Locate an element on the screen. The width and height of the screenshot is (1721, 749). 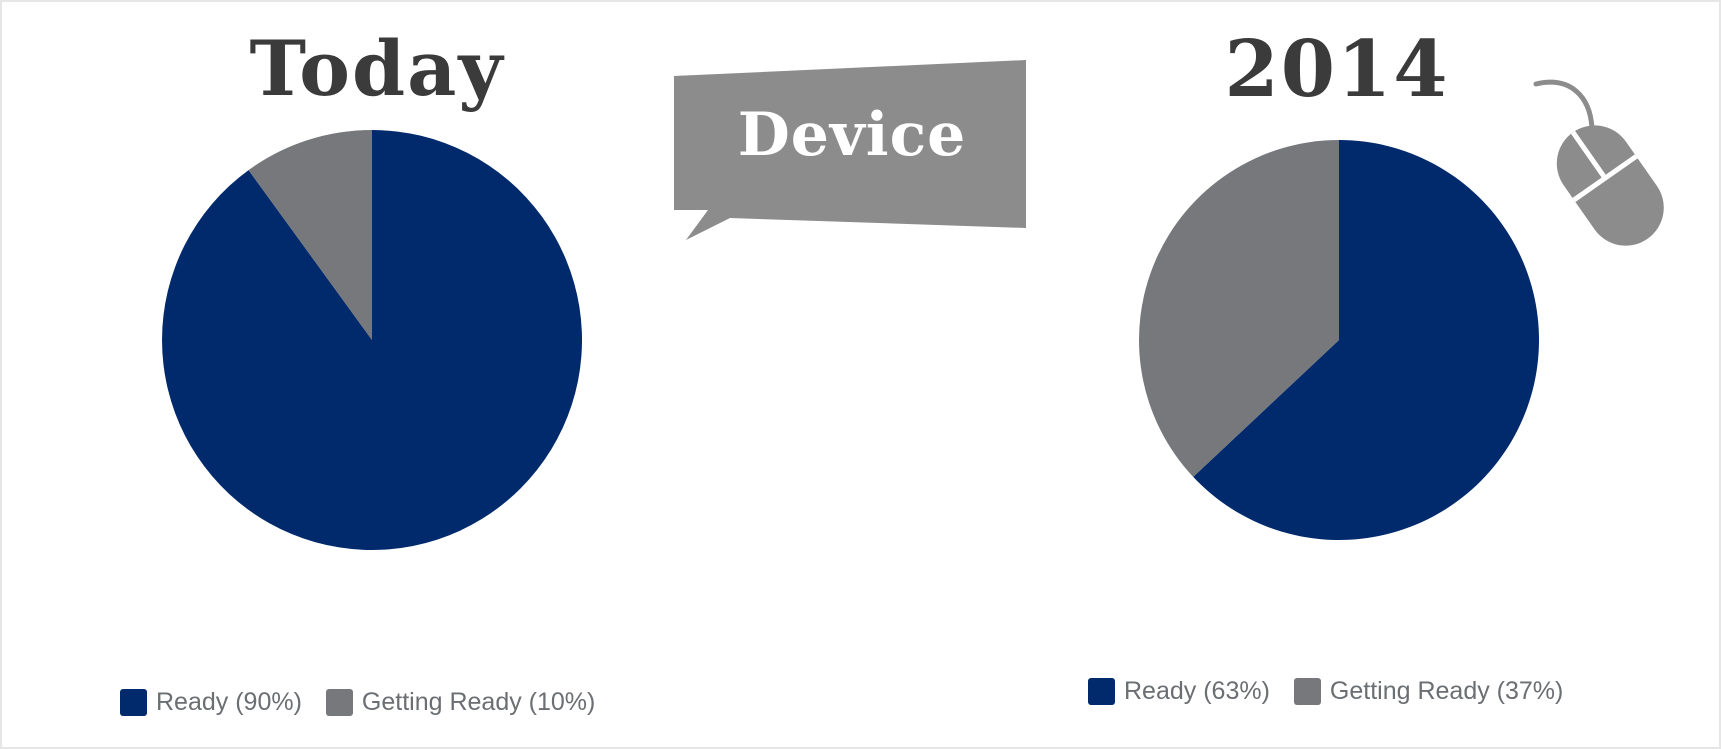
legend-label-ready: Ready (90%) is located at coordinates (229, 702).